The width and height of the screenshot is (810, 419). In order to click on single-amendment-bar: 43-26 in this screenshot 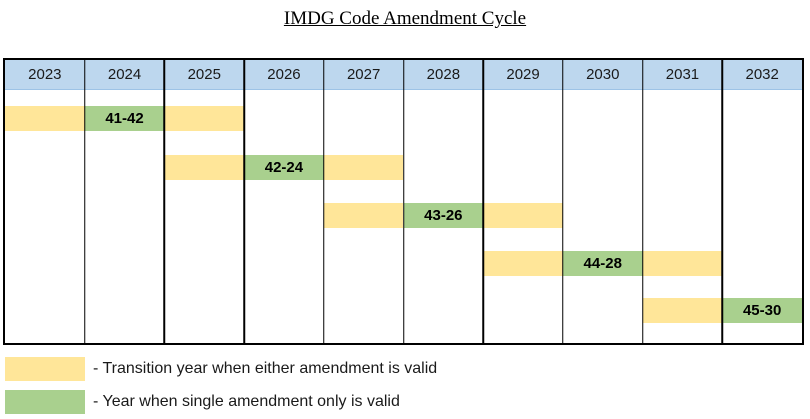, I will do `click(443, 215)`.